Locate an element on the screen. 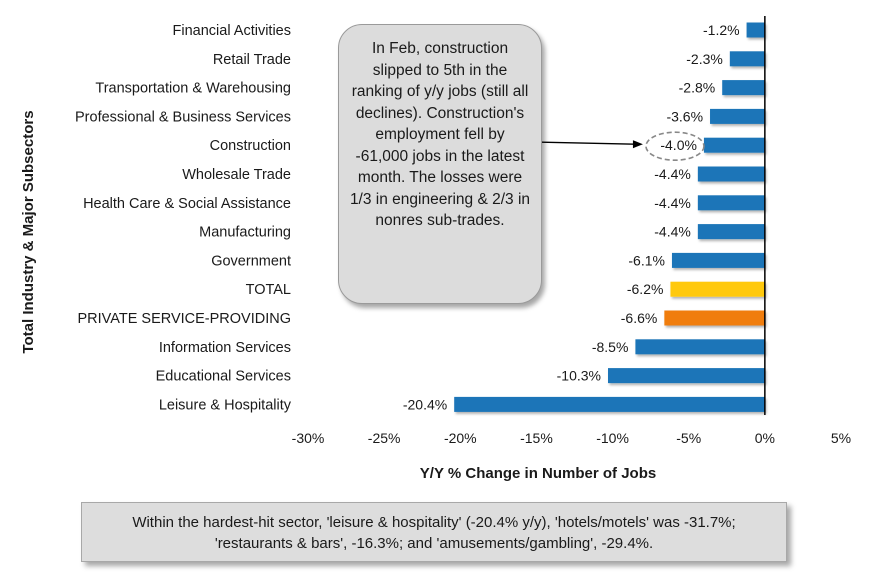 The image size is (870, 572). category-label: Educational Services is located at coordinates (223, 377).